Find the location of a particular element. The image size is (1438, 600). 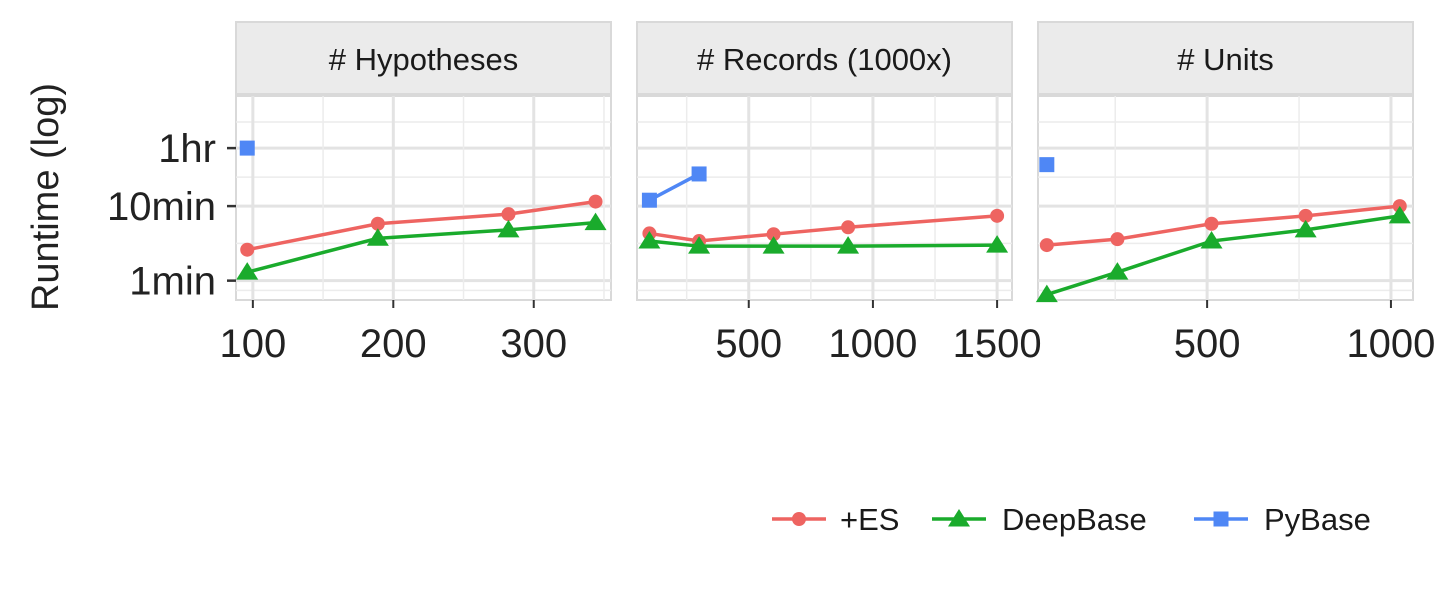

facet-title: # Hypotheses is located at coordinates (424, 59).